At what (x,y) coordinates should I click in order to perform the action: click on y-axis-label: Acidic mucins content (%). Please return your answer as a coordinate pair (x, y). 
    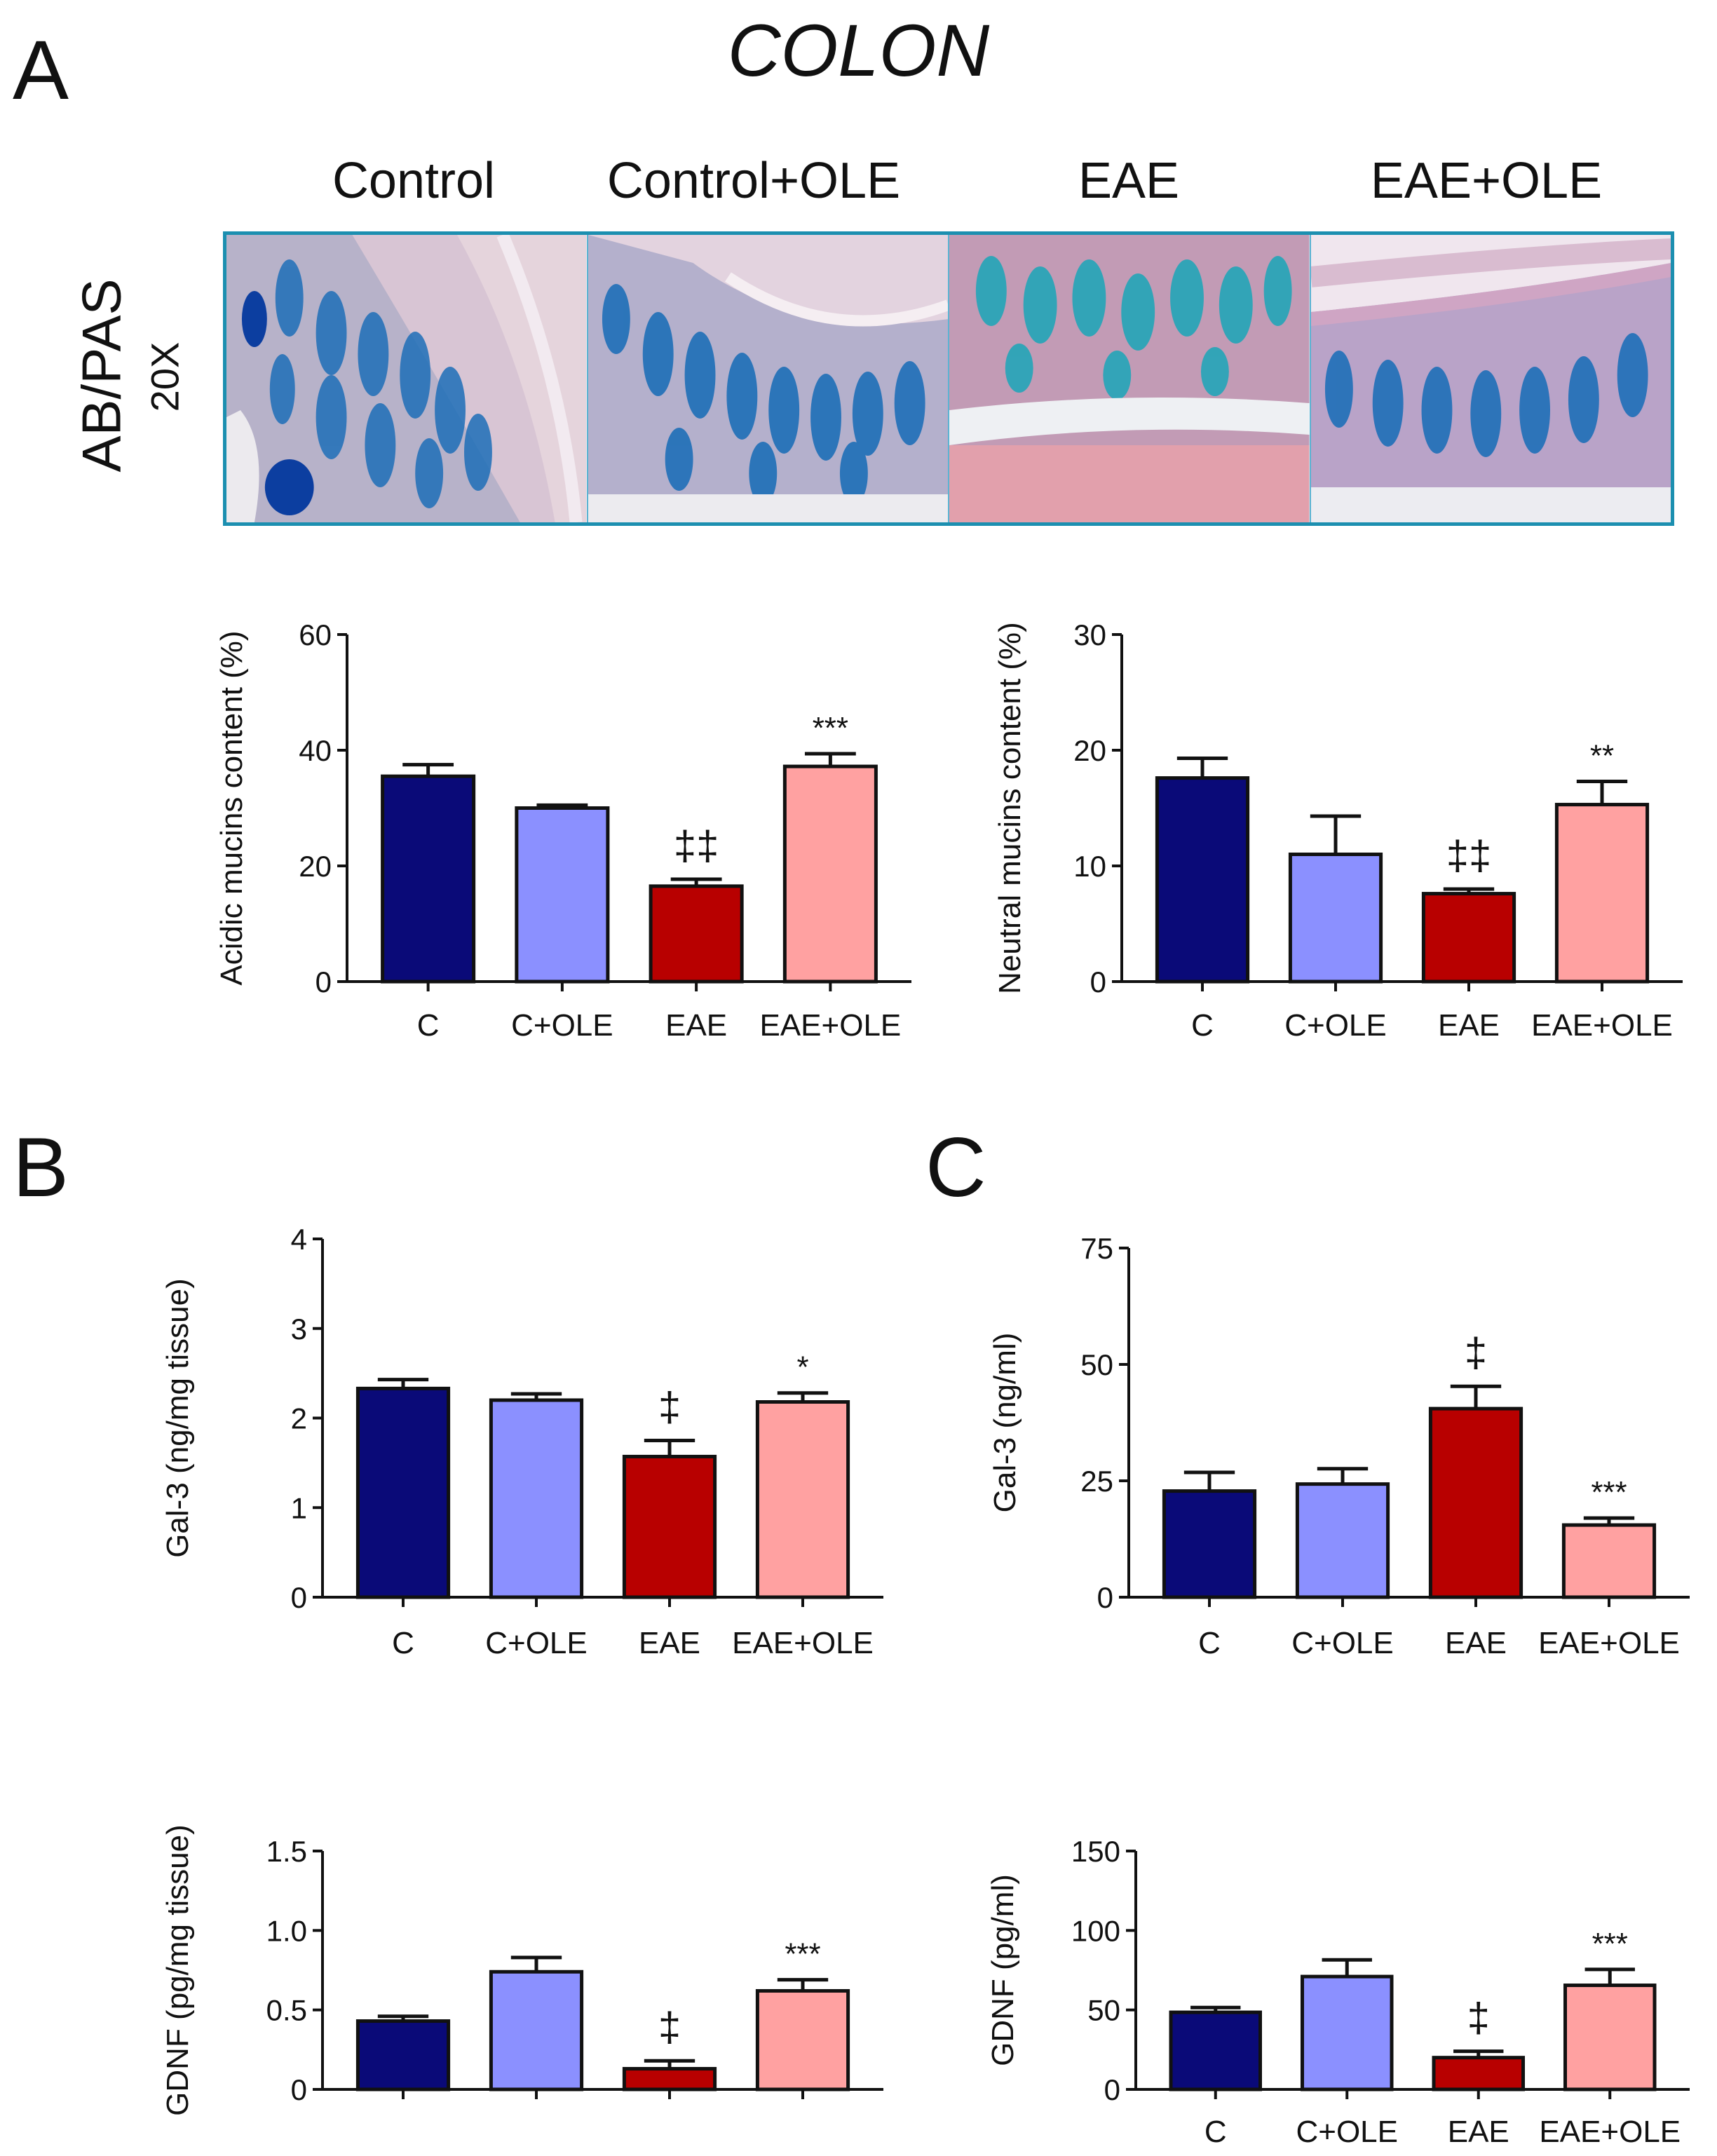
    Looking at the image, I should click on (232, 808).